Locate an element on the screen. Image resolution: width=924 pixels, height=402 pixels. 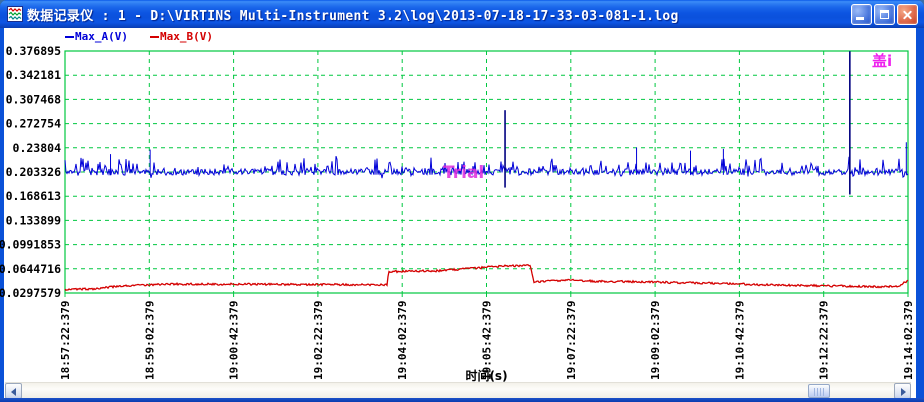
x-axis-tick-label: 19:12:22:379 is located at coordinates (824, 340).